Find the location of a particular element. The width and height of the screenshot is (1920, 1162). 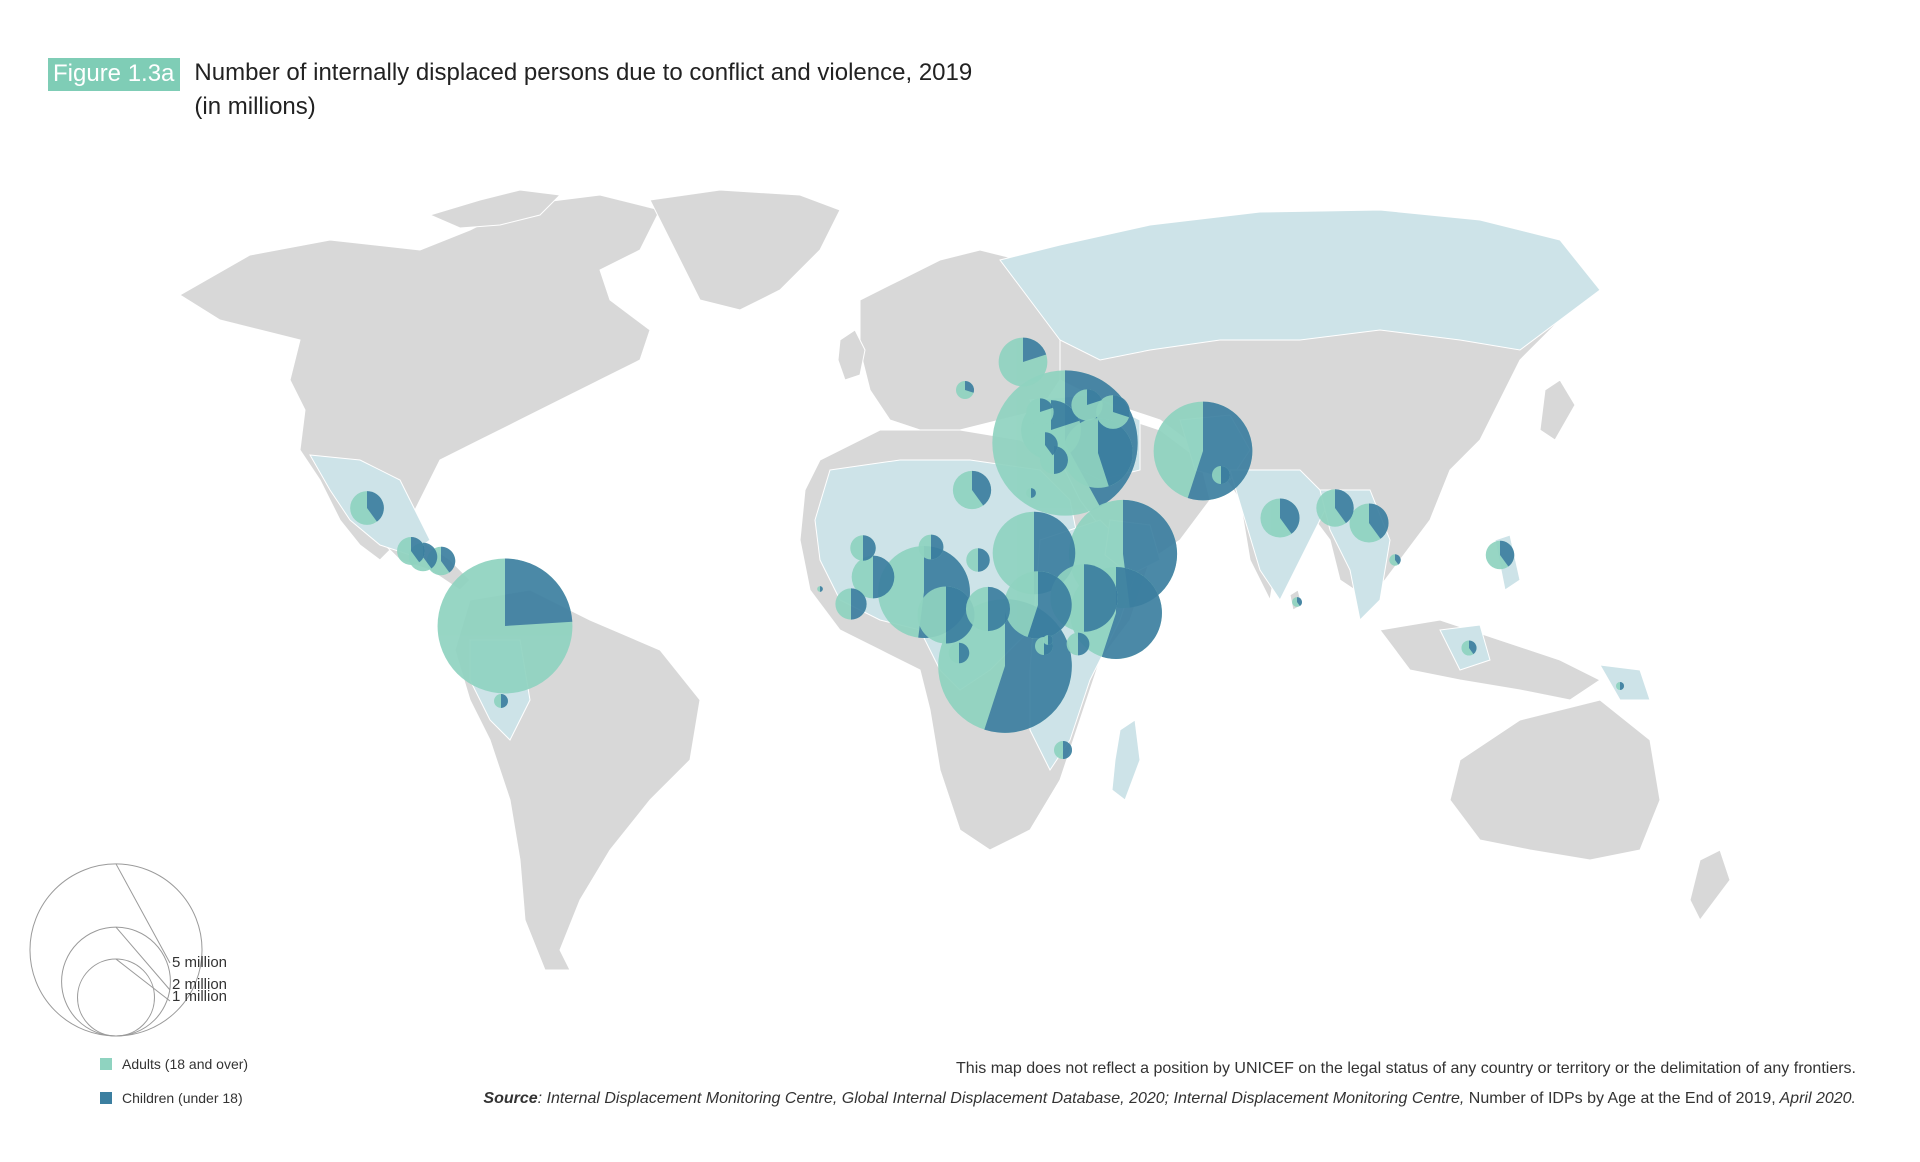

idp-marker-senegal is located at coordinates (820, 589).